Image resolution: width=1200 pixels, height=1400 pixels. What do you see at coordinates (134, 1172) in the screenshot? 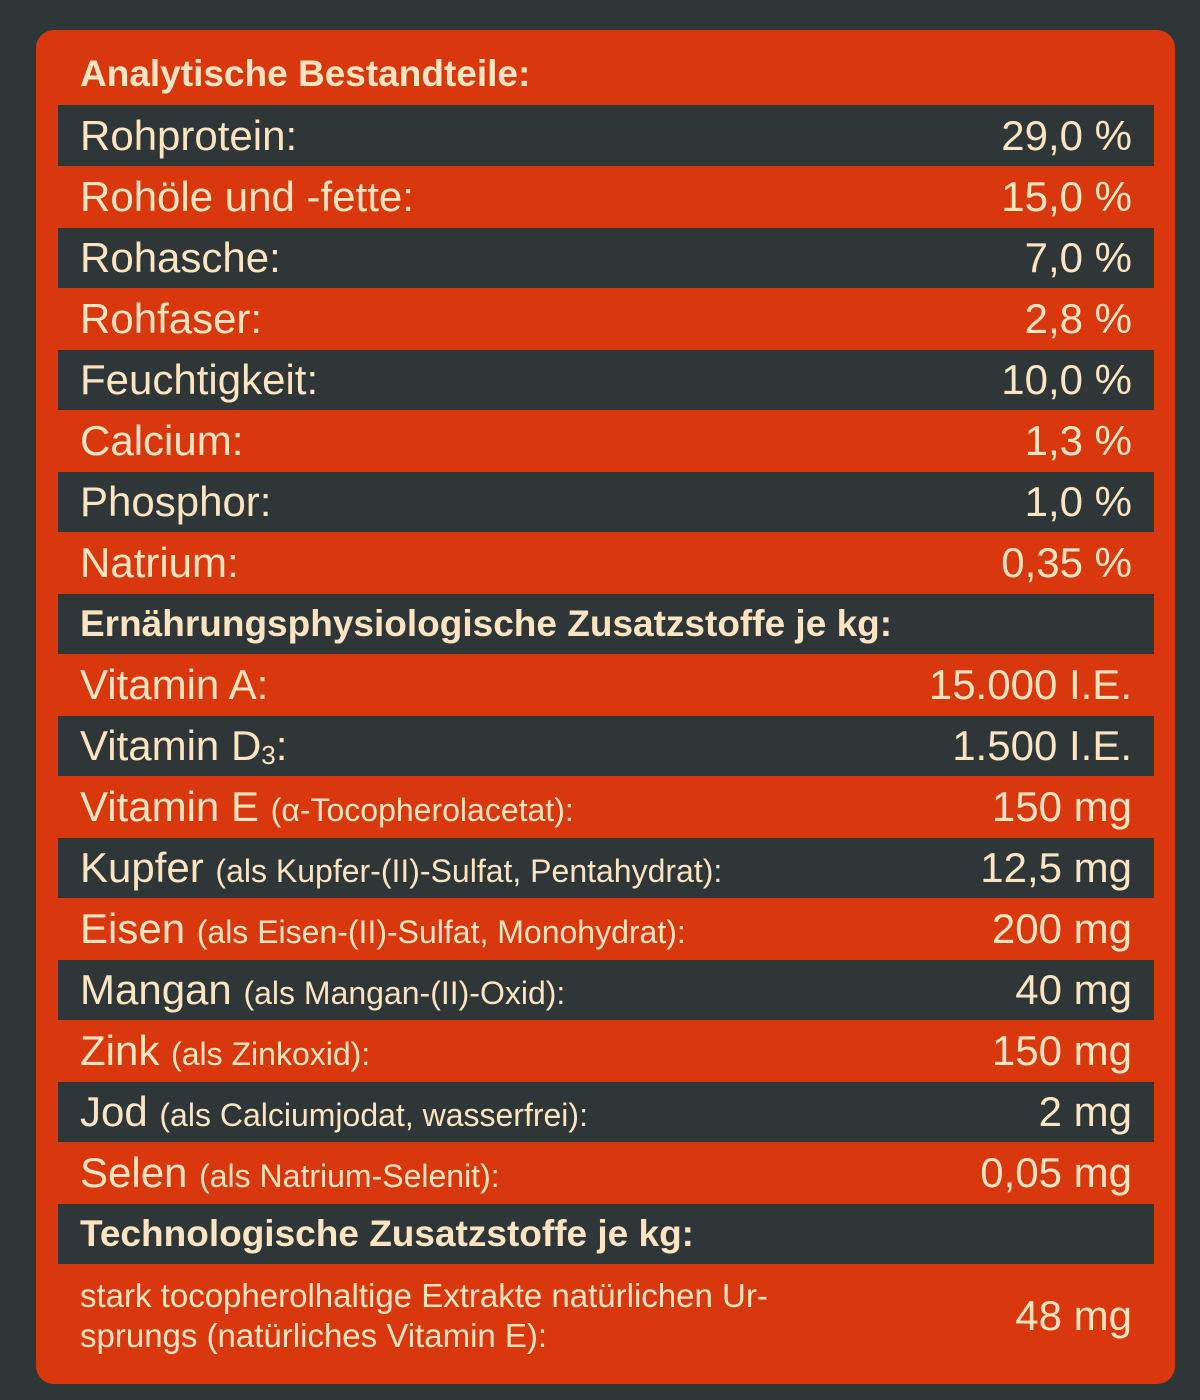
I see `nutrient-name: Selen` at bounding box center [134, 1172].